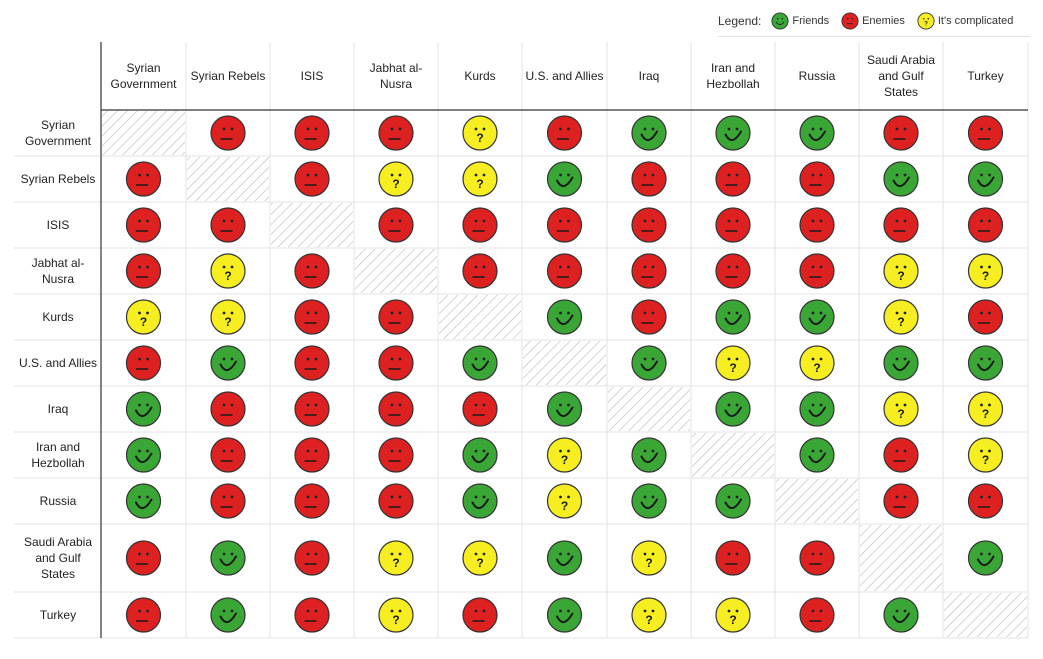  What do you see at coordinates (58, 574) in the screenshot?
I see `row-header-line: States` at bounding box center [58, 574].